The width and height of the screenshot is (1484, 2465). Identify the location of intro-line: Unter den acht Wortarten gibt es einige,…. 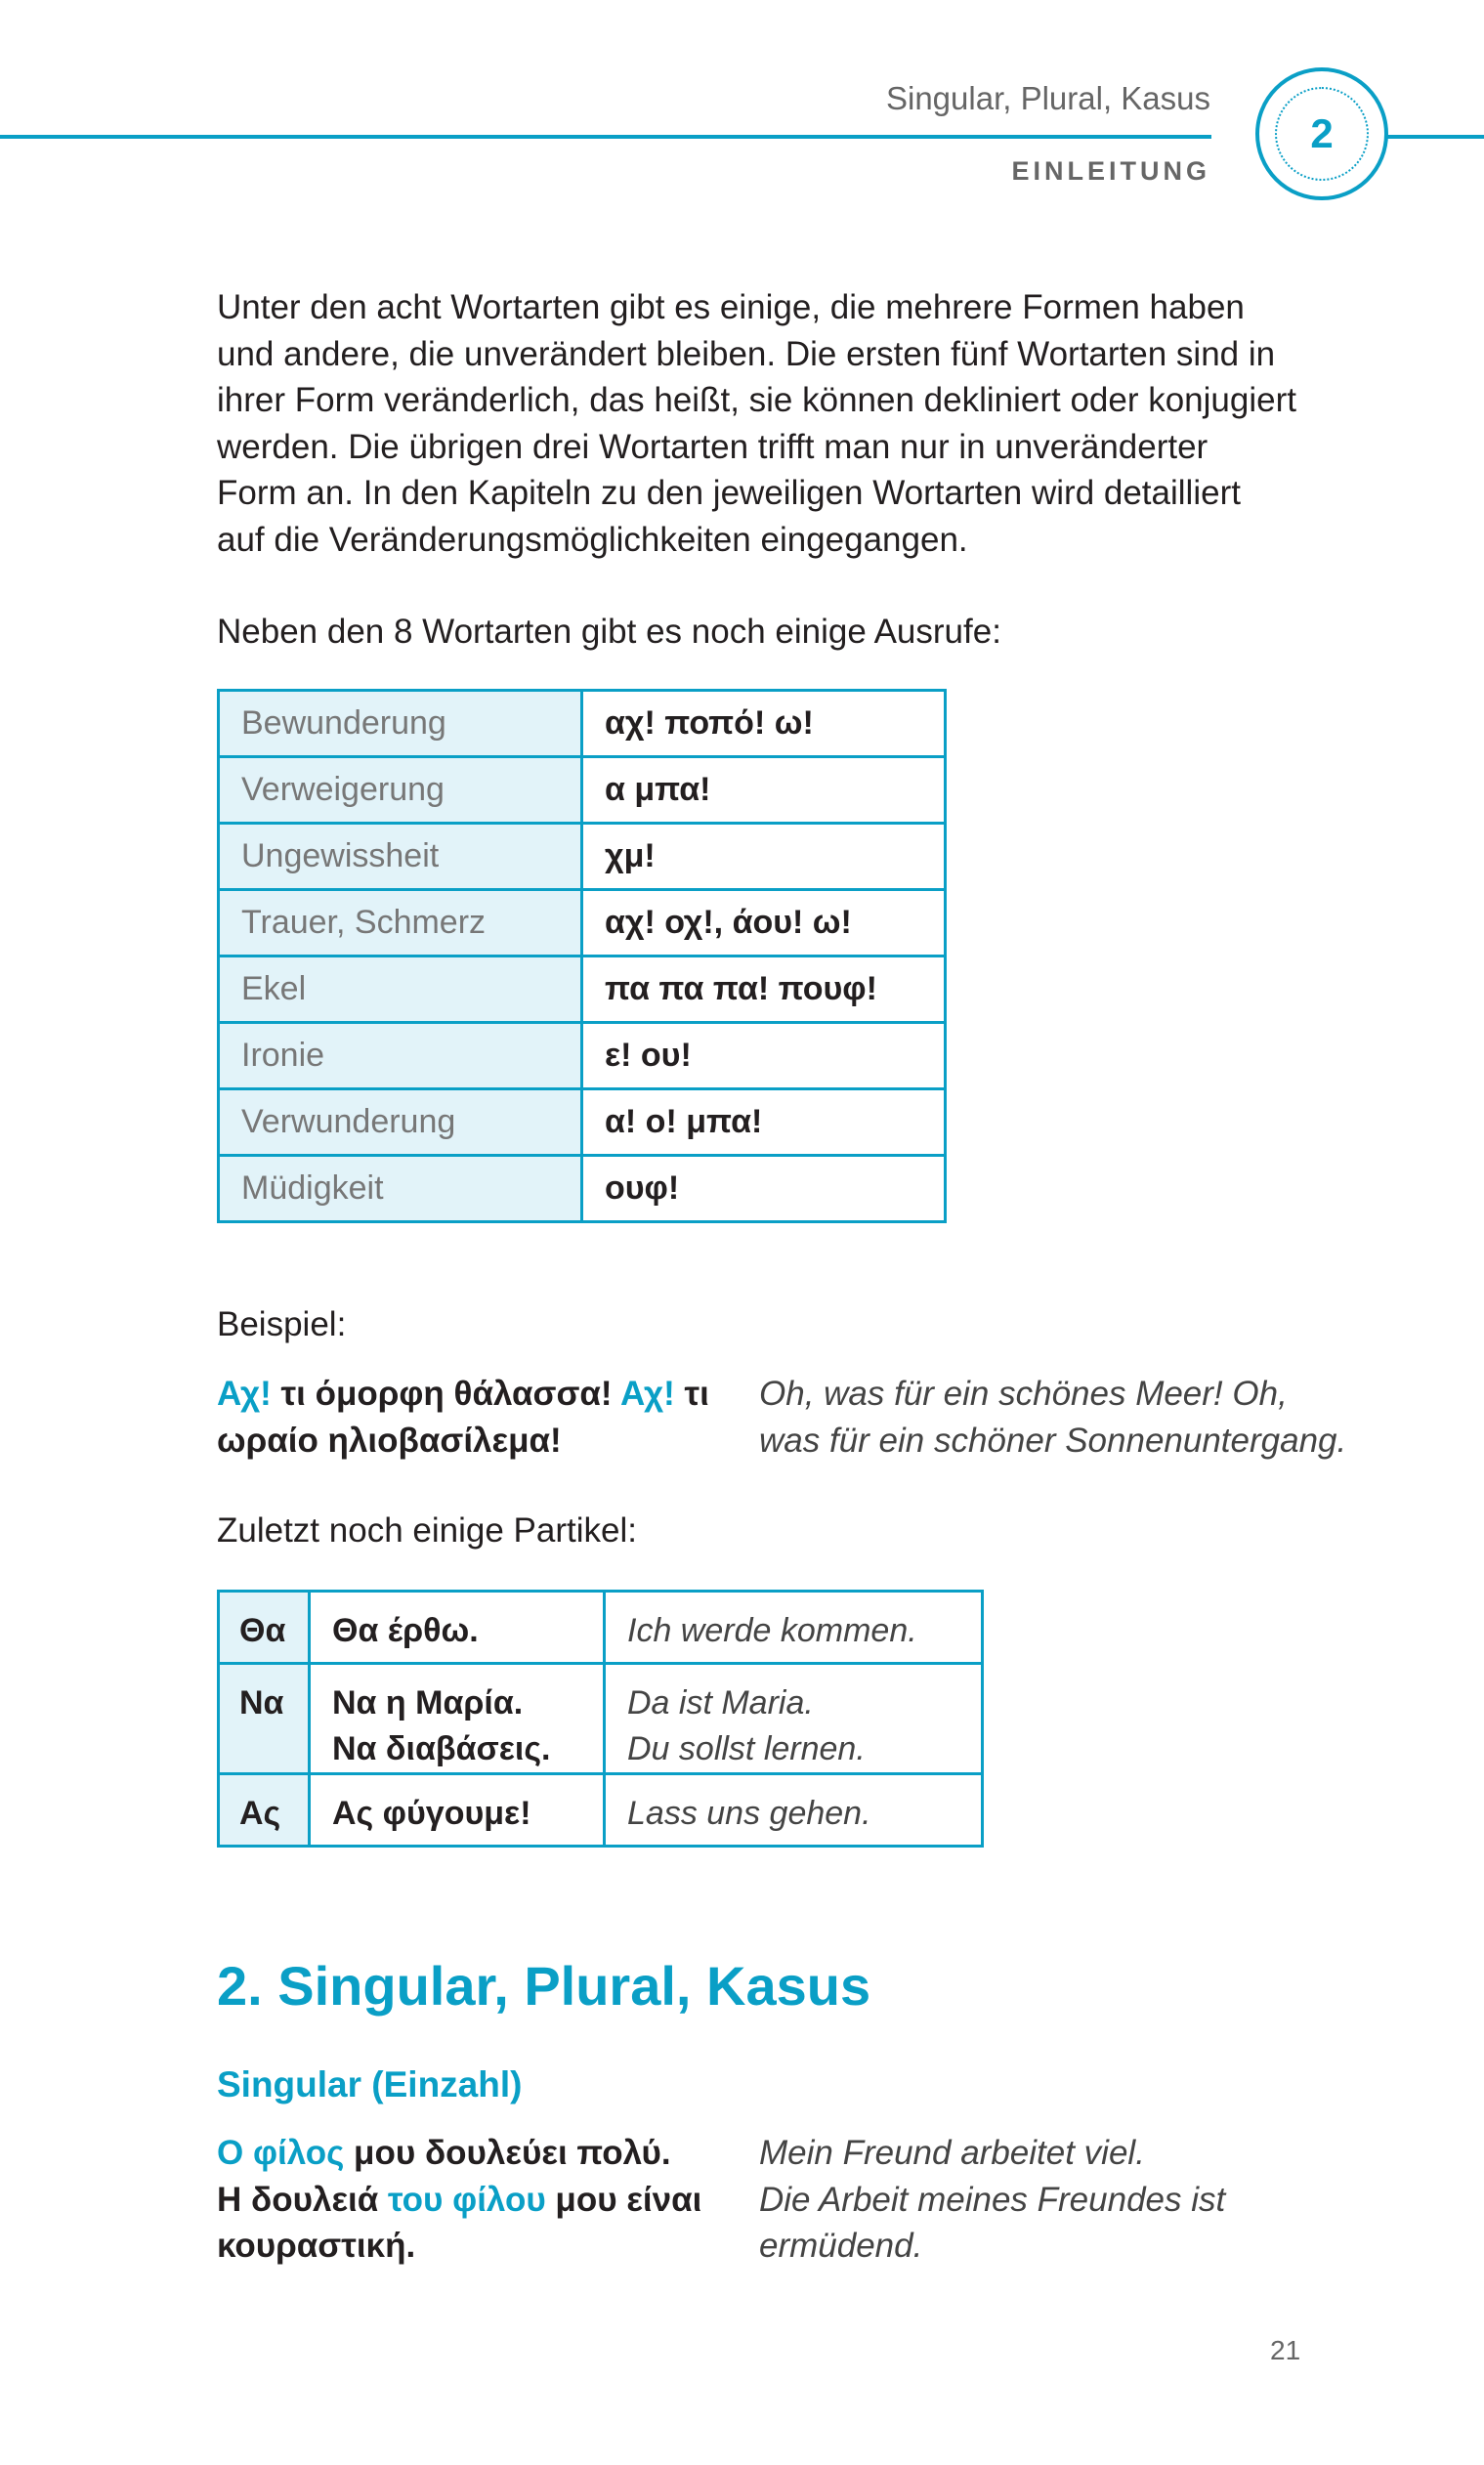
(731, 307).